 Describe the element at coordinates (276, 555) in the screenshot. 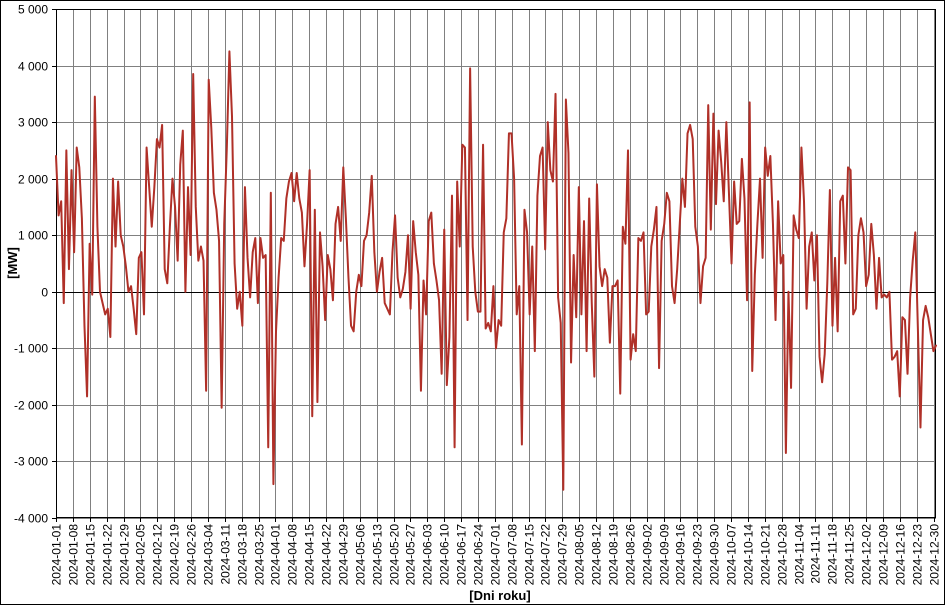

I see `x-tick-label: 2024-04-01` at that location.